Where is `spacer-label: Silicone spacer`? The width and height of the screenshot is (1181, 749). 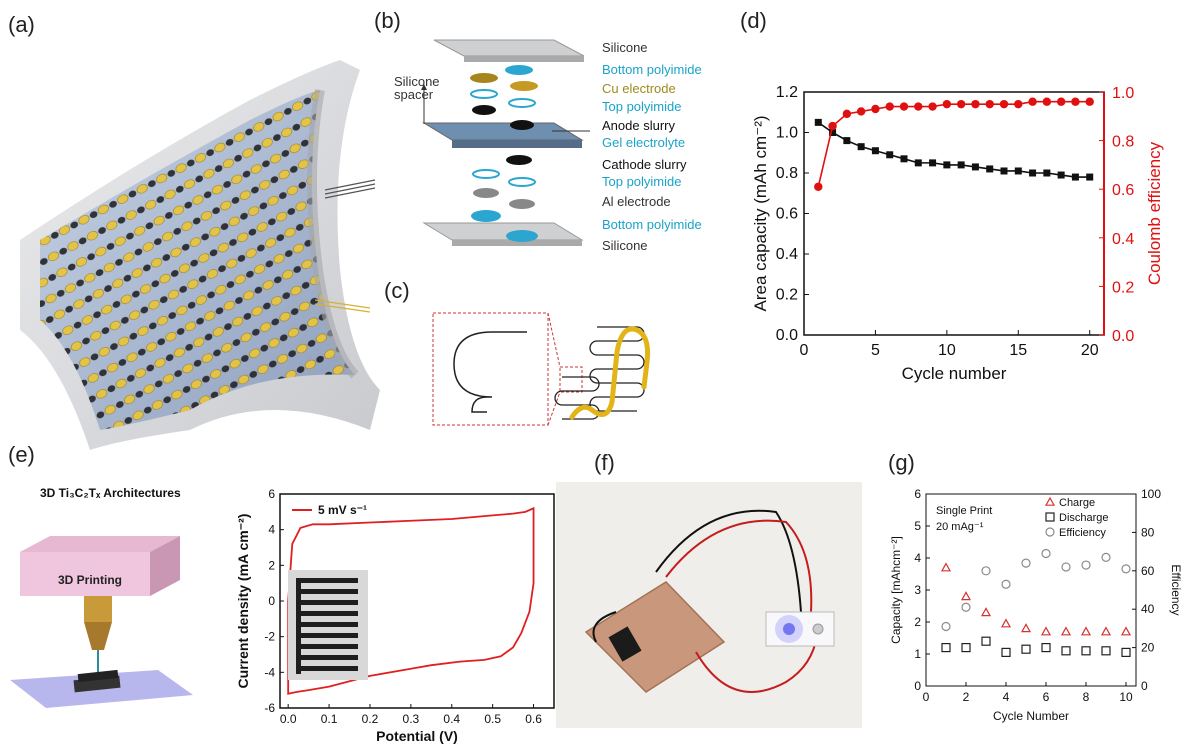 spacer-label: Silicone spacer is located at coordinates (417, 88).